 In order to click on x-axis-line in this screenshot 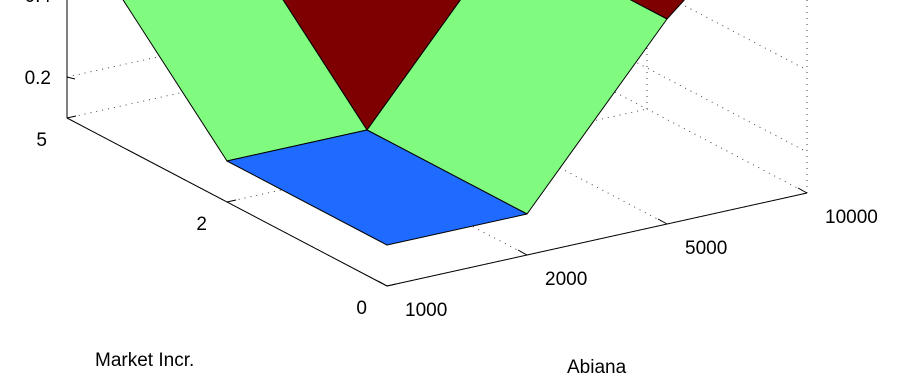, I will do `click(597, 239)`.